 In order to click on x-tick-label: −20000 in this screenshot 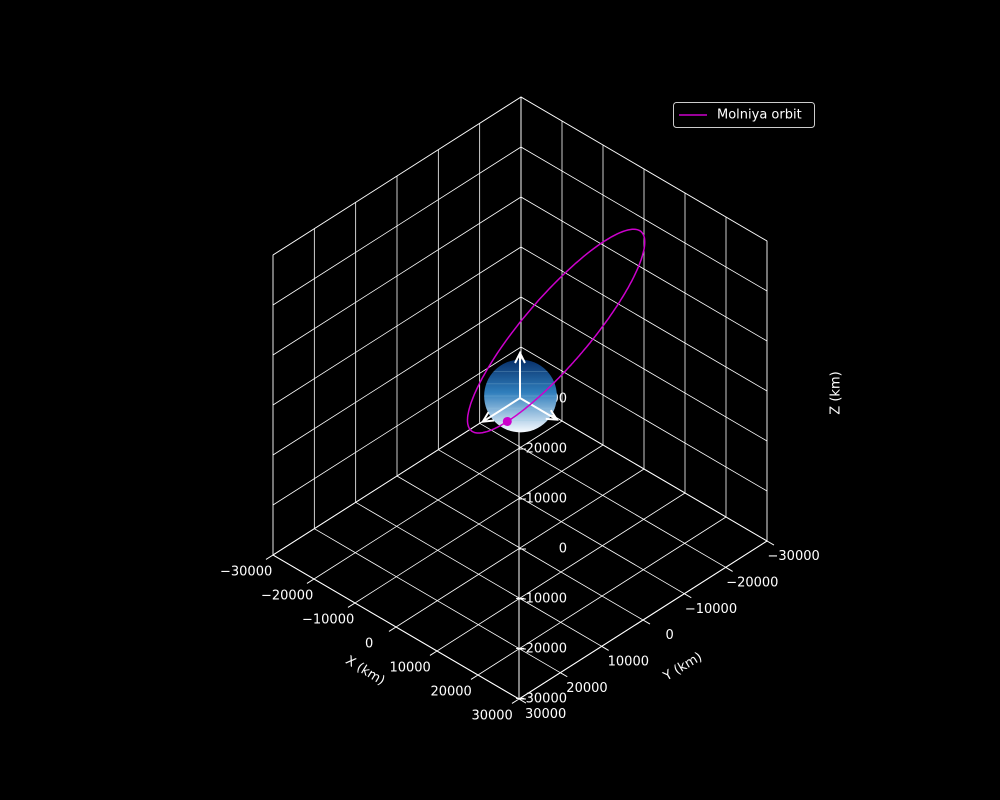, I will do `click(752, 582)`.